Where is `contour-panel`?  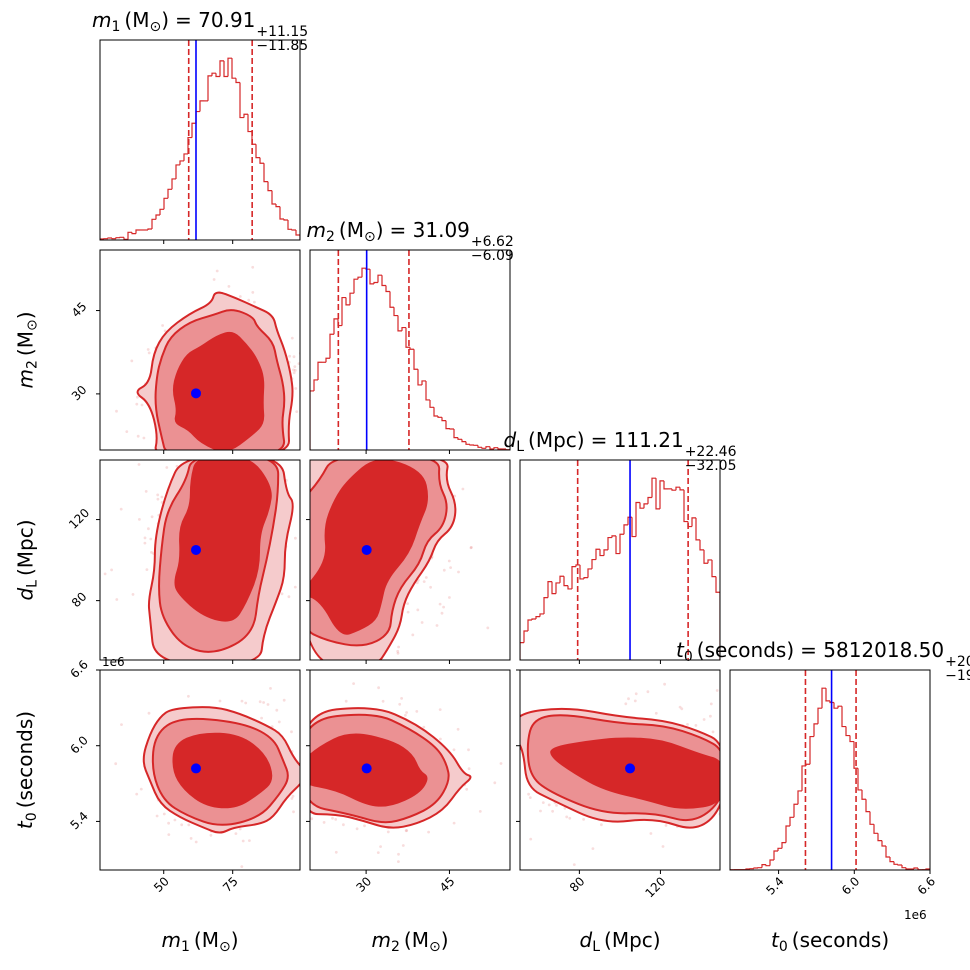
contour-panel is located at coordinates (393, 555).